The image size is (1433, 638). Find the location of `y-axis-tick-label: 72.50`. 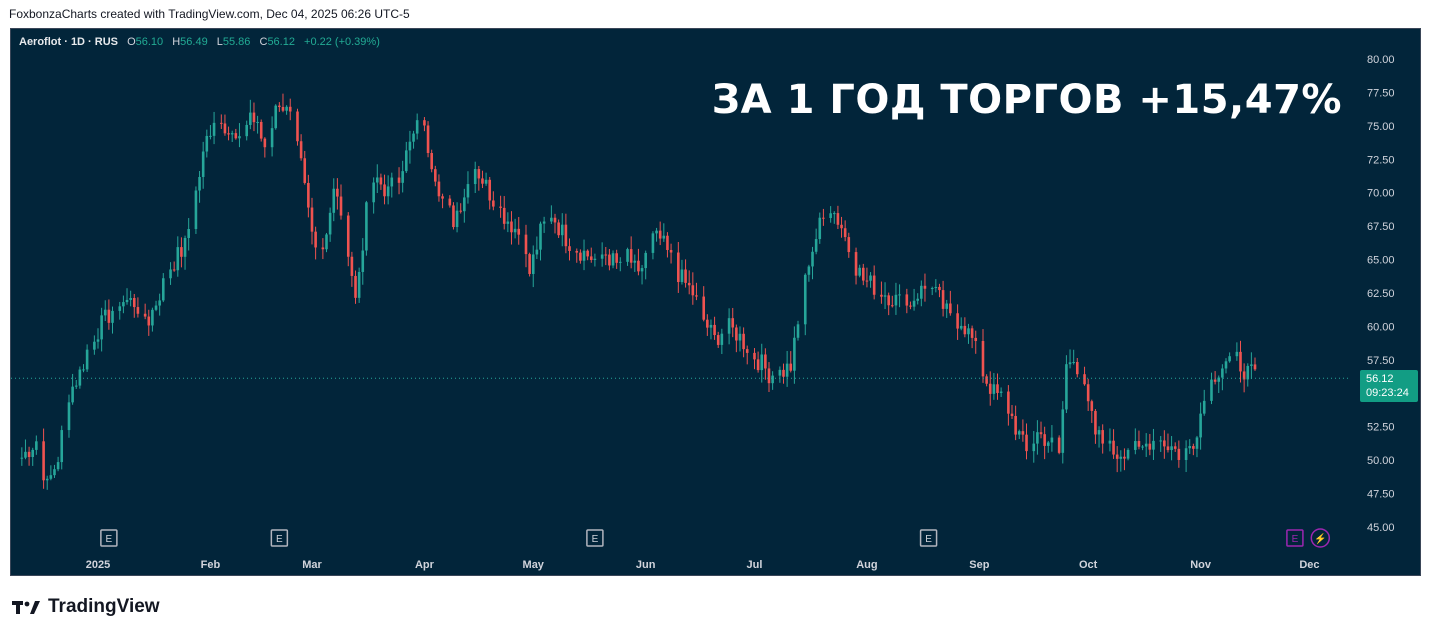

y-axis-tick-label: 72.50 is located at coordinates (1381, 160).